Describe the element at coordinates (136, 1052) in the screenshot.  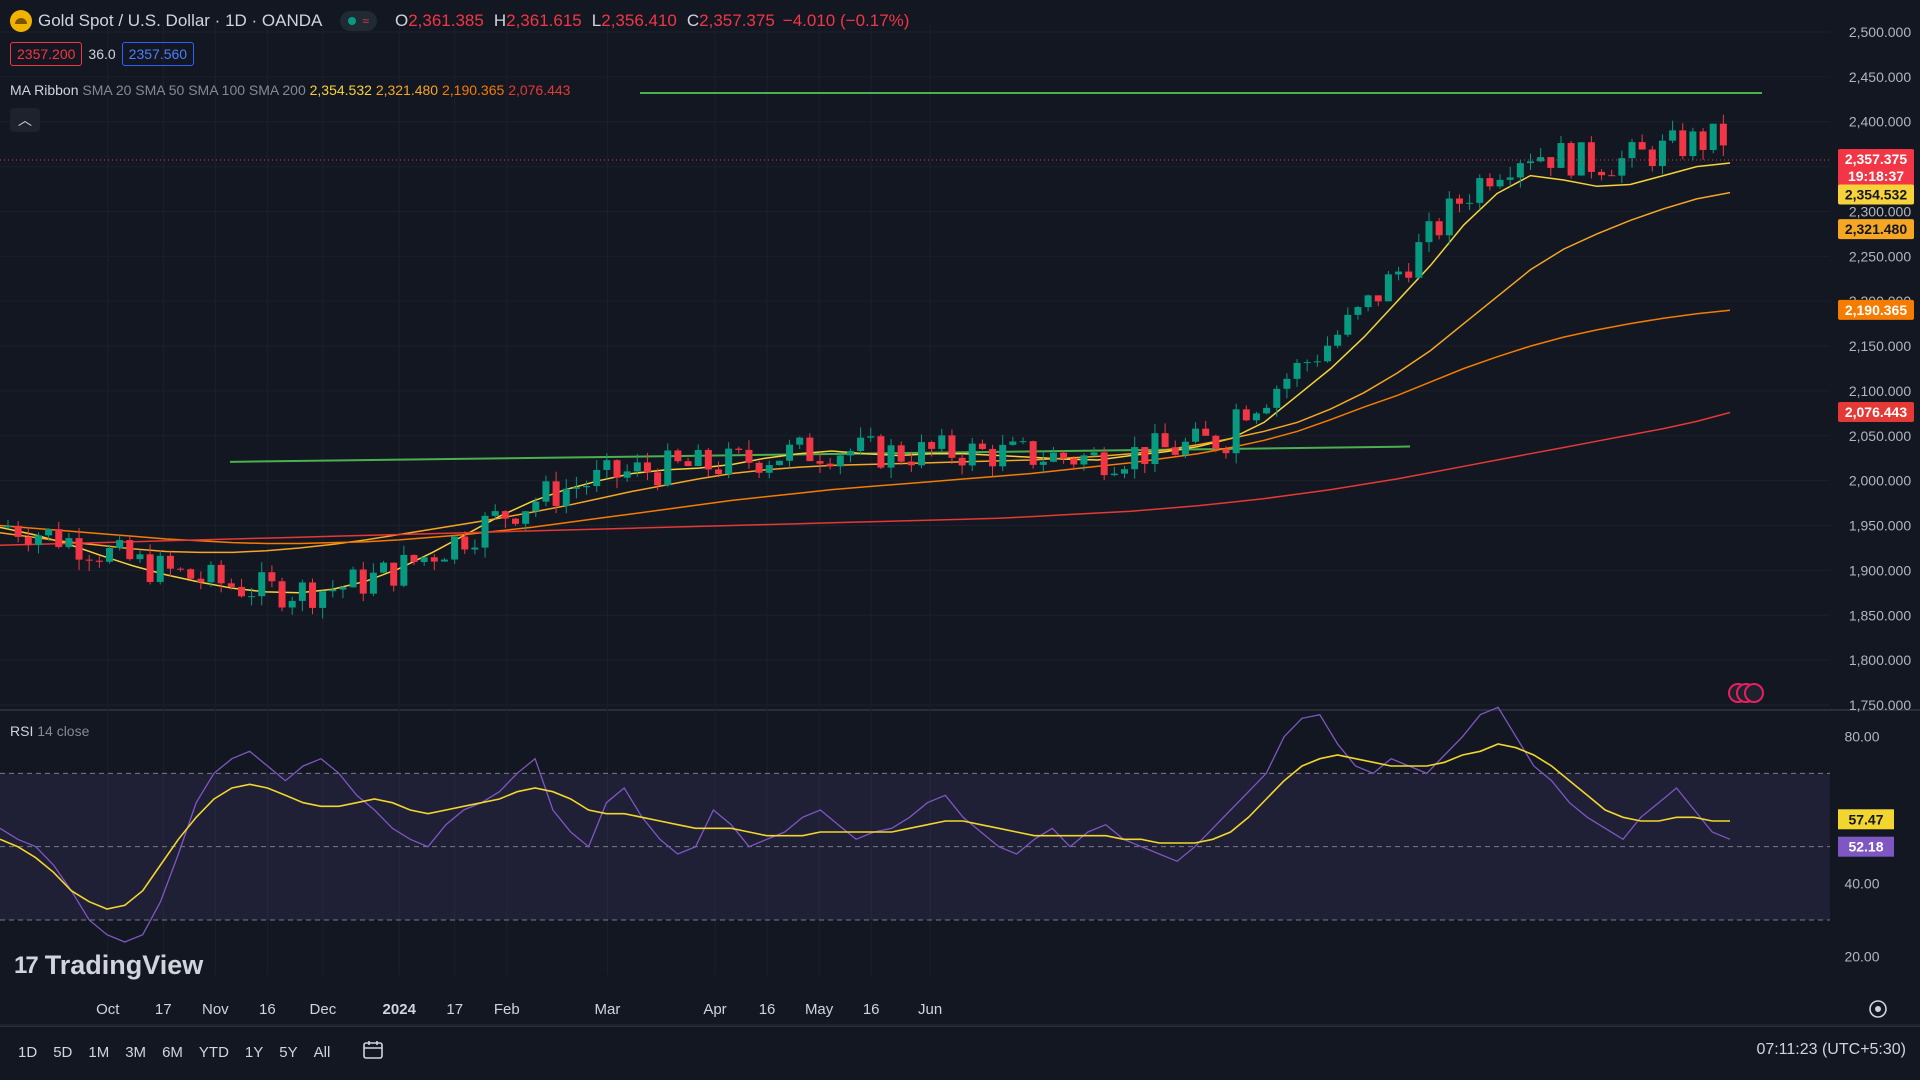
I see `timeframe-3m: 3M` at that location.